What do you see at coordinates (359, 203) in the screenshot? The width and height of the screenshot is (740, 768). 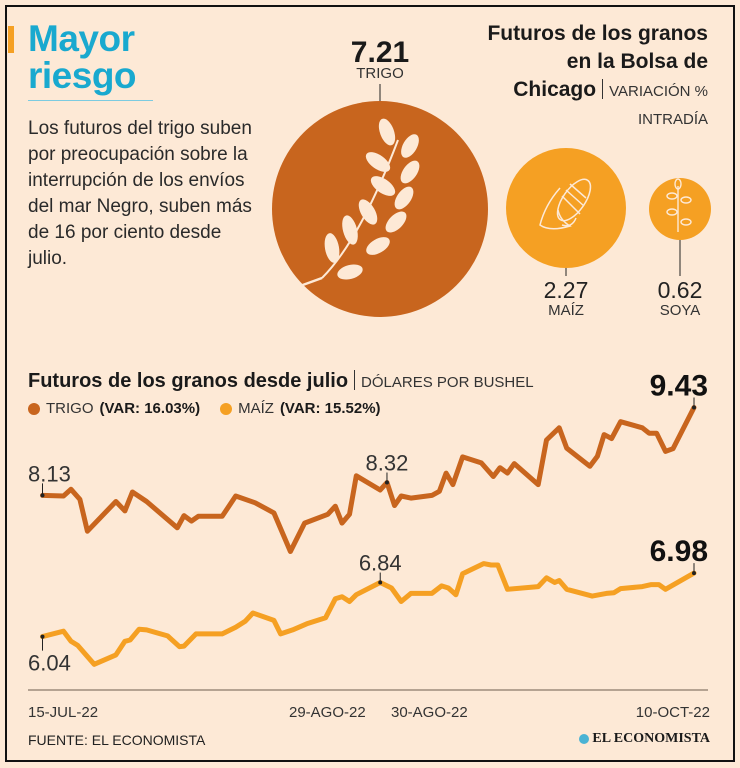 I see `wheat-icon` at bounding box center [359, 203].